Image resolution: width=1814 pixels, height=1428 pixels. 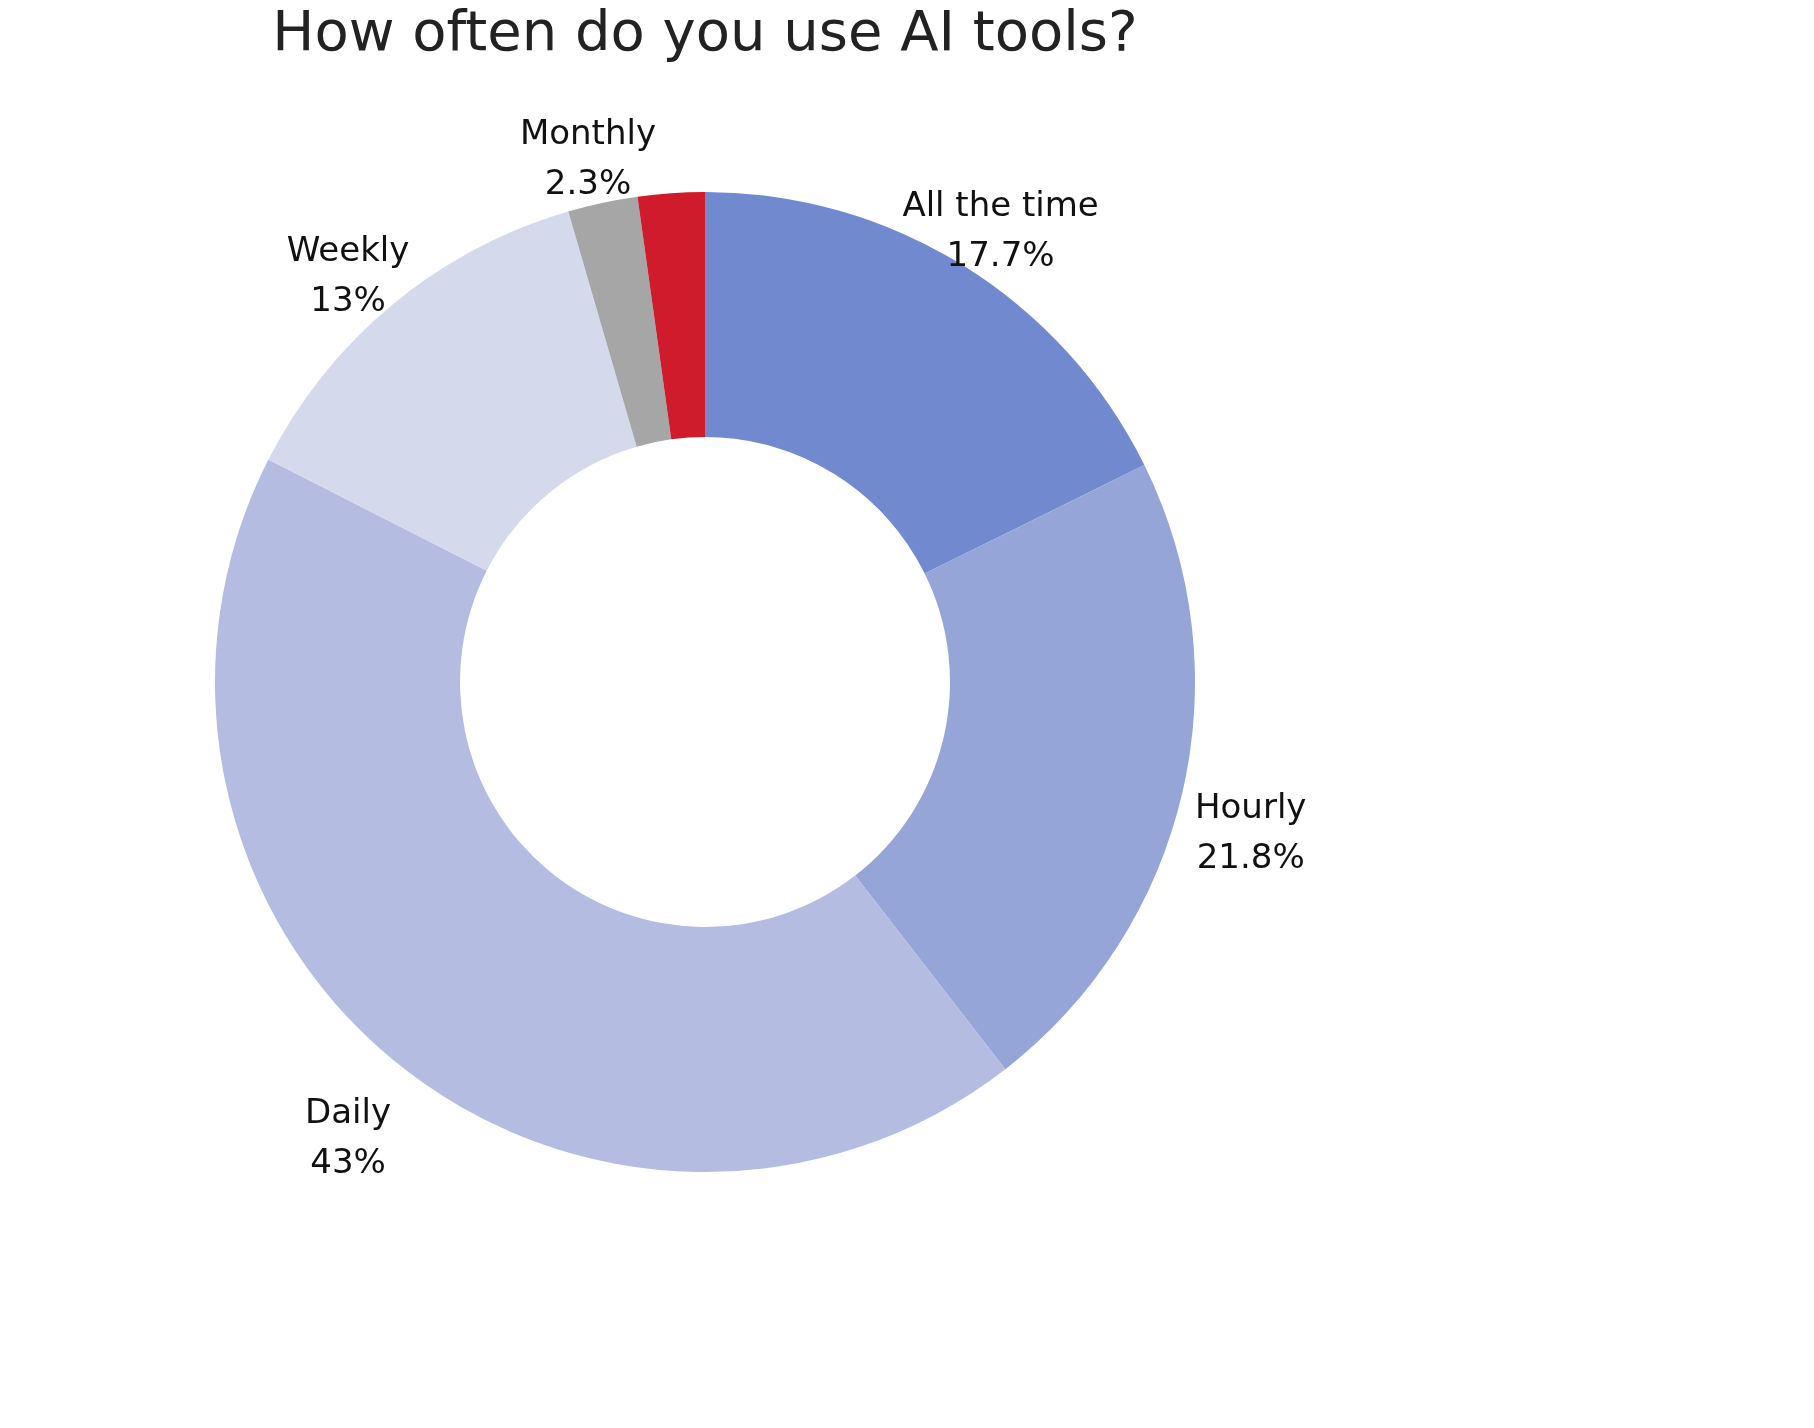 I want to click on data-label: 43%, so click(x=348, y=1161).